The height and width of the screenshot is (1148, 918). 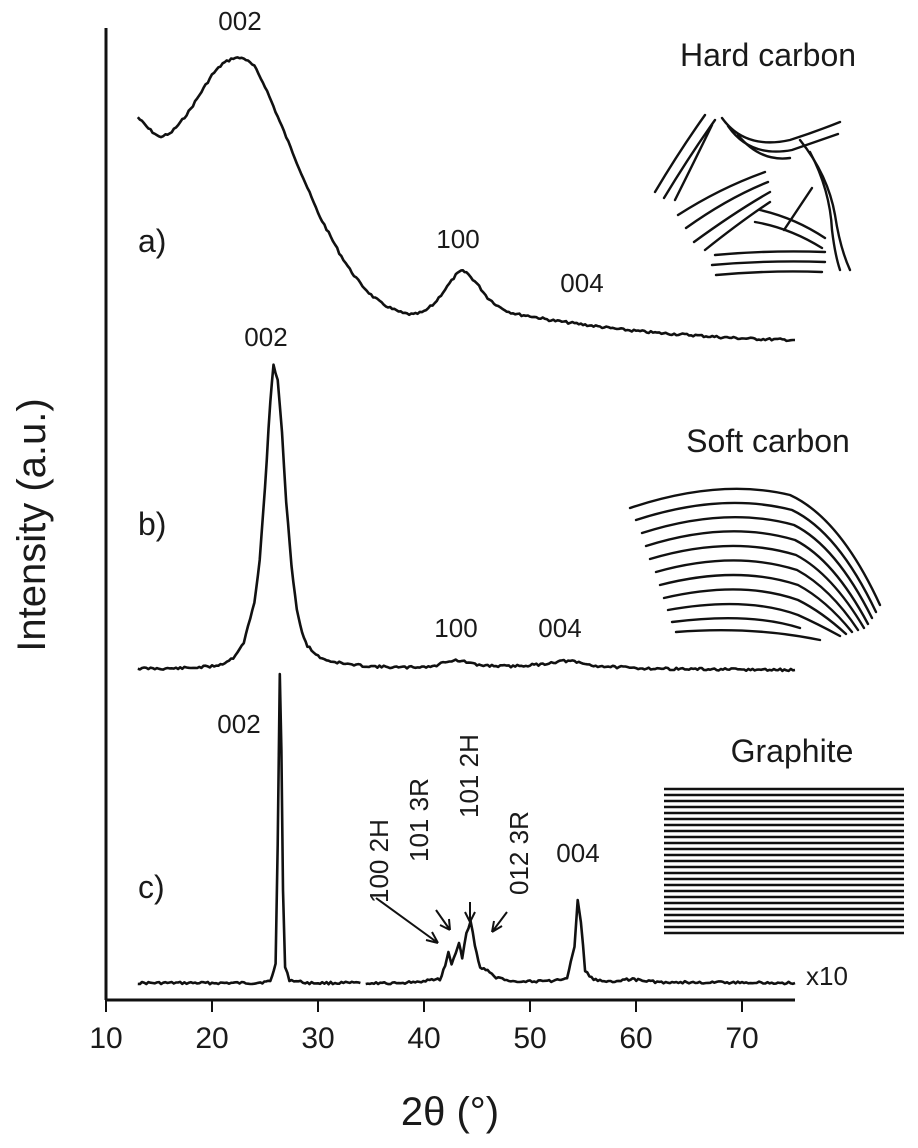 I want to click on arrow-100-2h, so click(x=407, y=920).